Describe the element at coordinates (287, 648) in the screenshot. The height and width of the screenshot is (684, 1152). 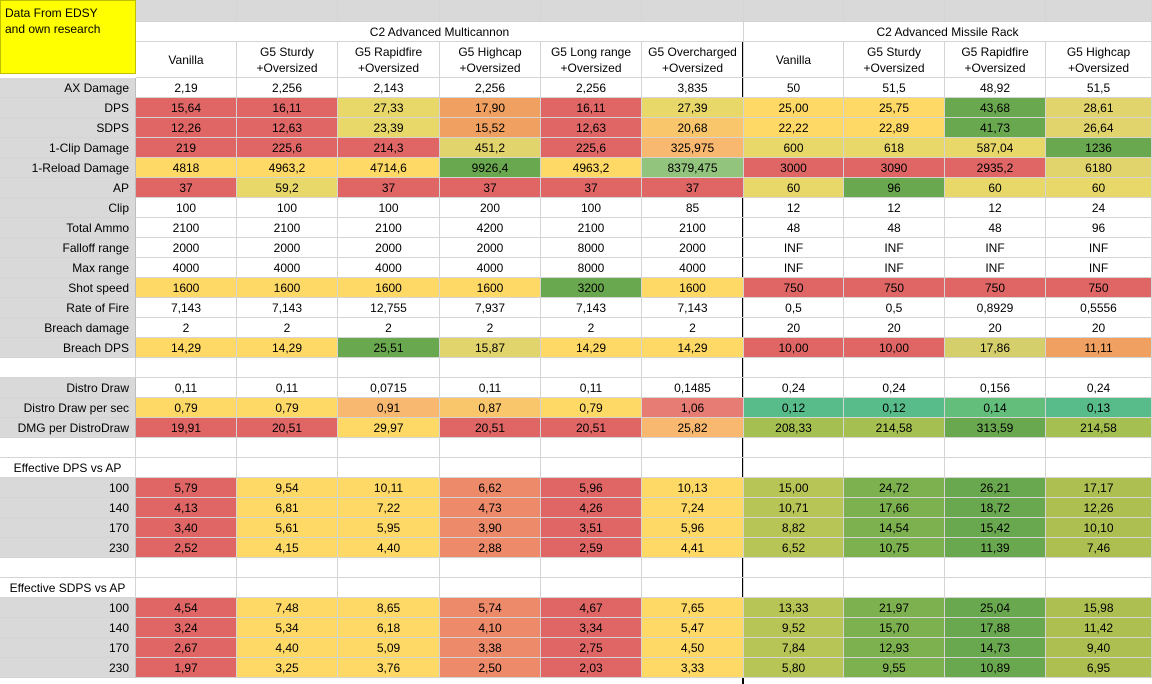
I see `table-cell: 4,40` at that location.